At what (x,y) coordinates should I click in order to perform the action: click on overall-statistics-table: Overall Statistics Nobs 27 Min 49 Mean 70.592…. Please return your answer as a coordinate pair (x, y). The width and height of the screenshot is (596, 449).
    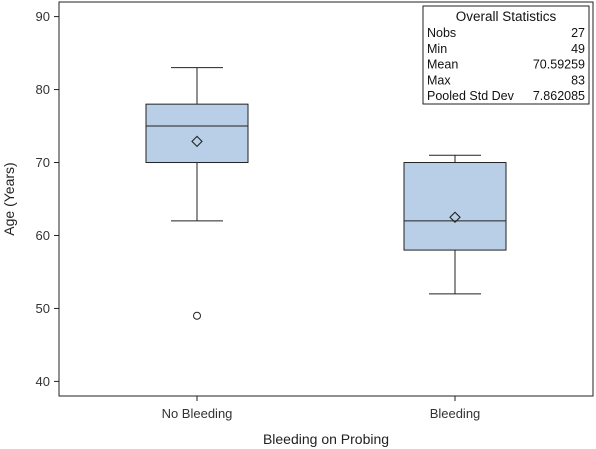
    Looking at the image, I should click on (506, 55).